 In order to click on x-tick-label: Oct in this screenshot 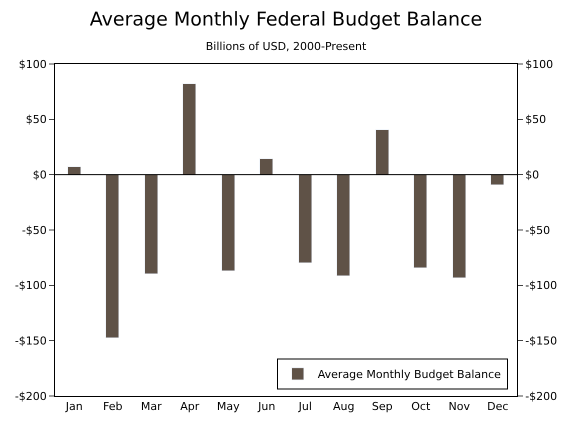, I will do `click(421, 407)`.